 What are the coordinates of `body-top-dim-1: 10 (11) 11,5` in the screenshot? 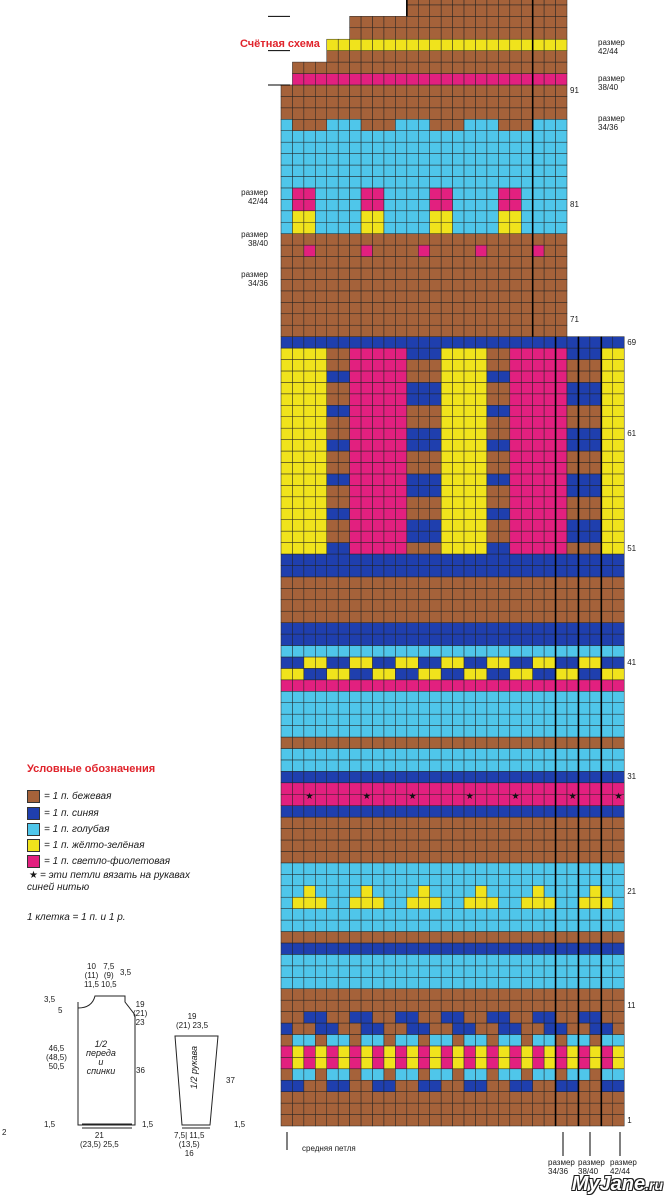 It's located at (91, 975).